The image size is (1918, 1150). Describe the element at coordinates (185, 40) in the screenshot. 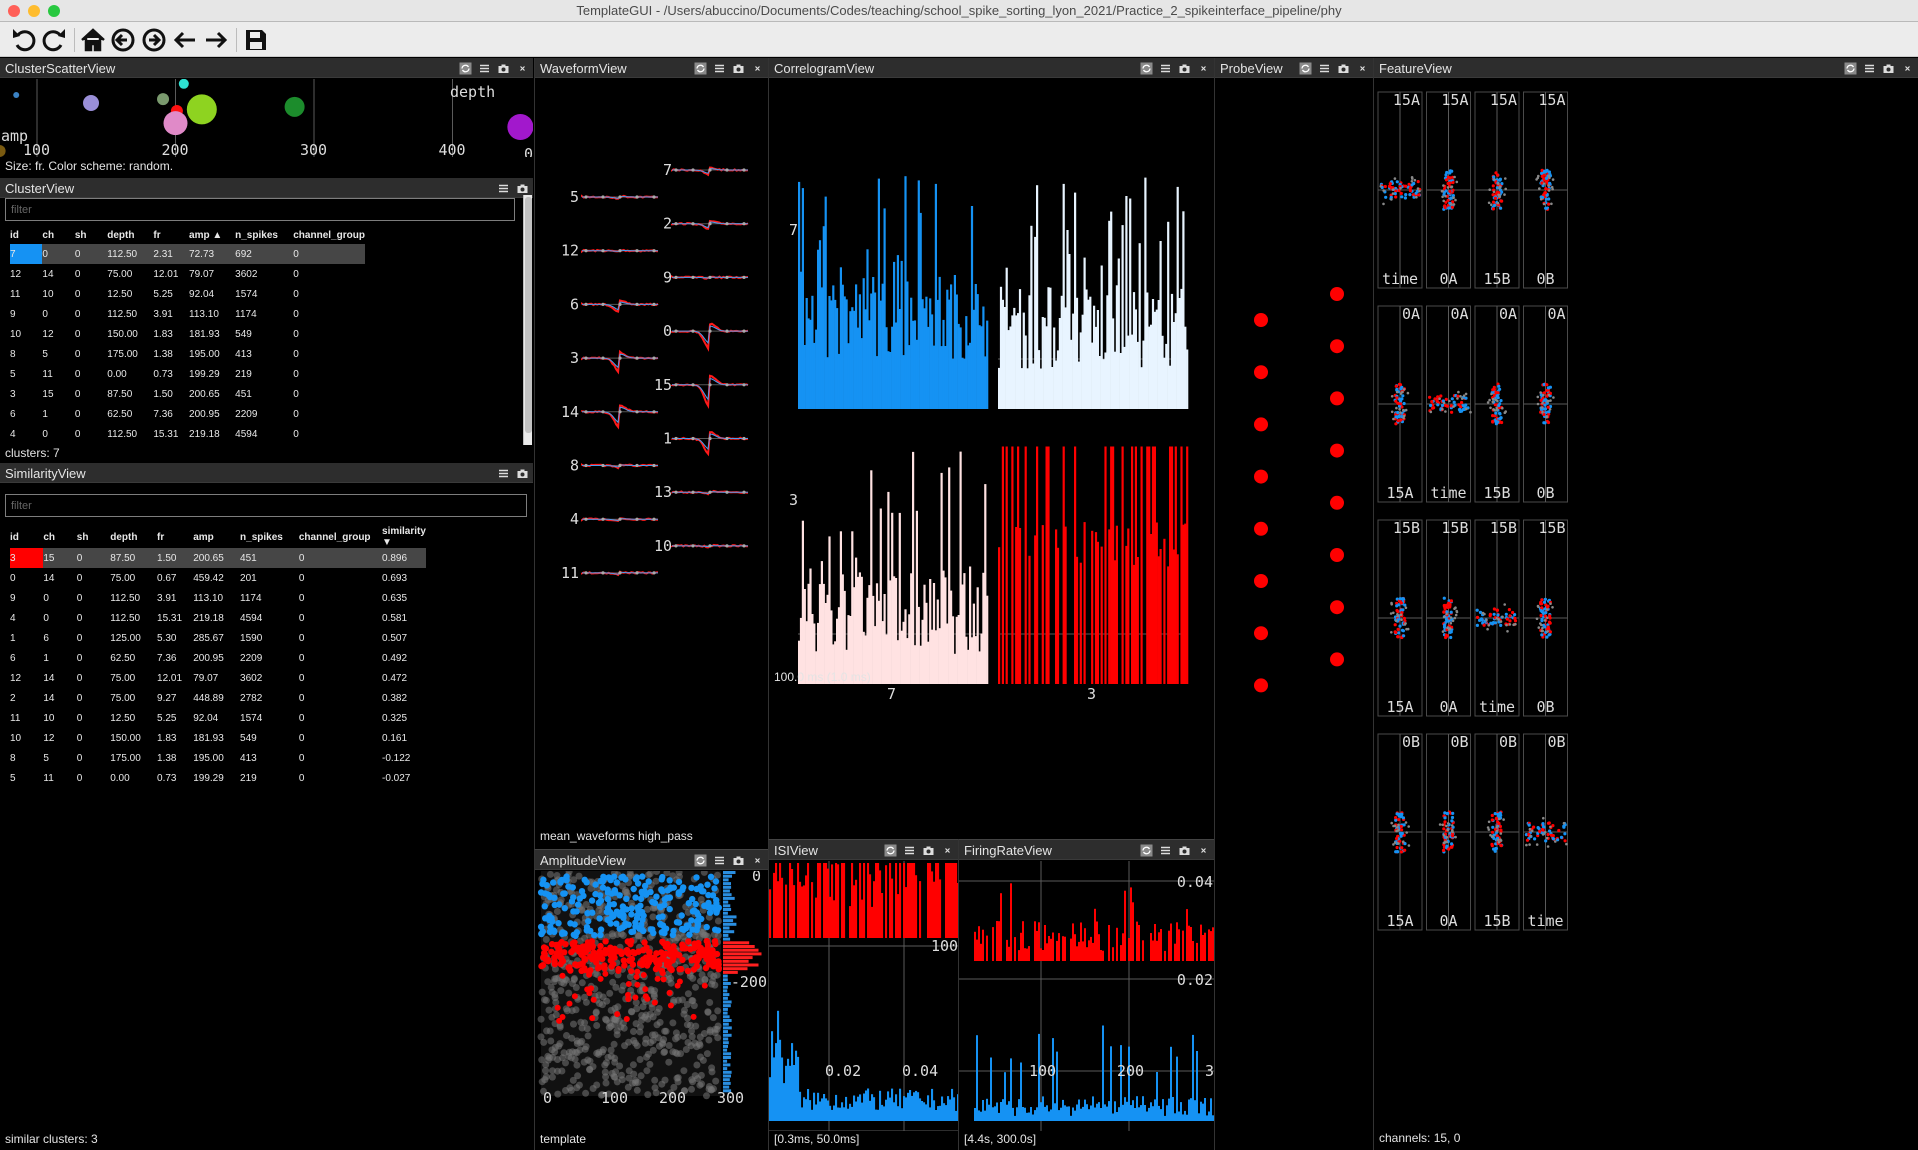

I see `arrow-left-icon` at that location.